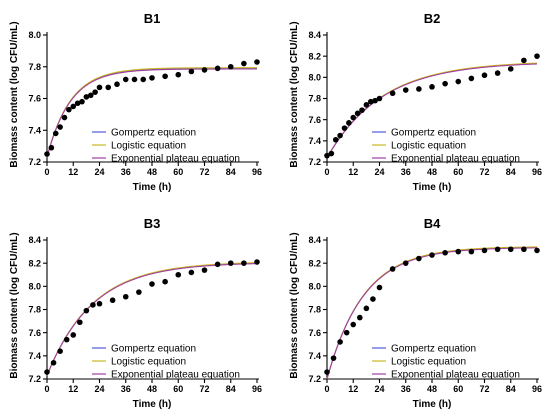  I want to click on legend-label: Gompertz equation, so click(433, 349).